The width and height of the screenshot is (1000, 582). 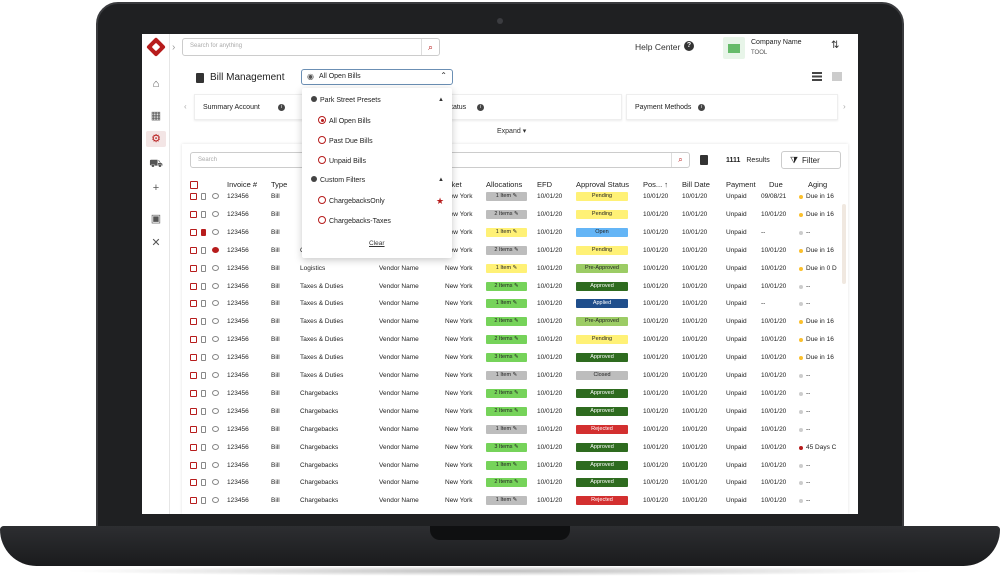 I want to click on cards-prev-icon: ‹, so click(x=185, y=106).